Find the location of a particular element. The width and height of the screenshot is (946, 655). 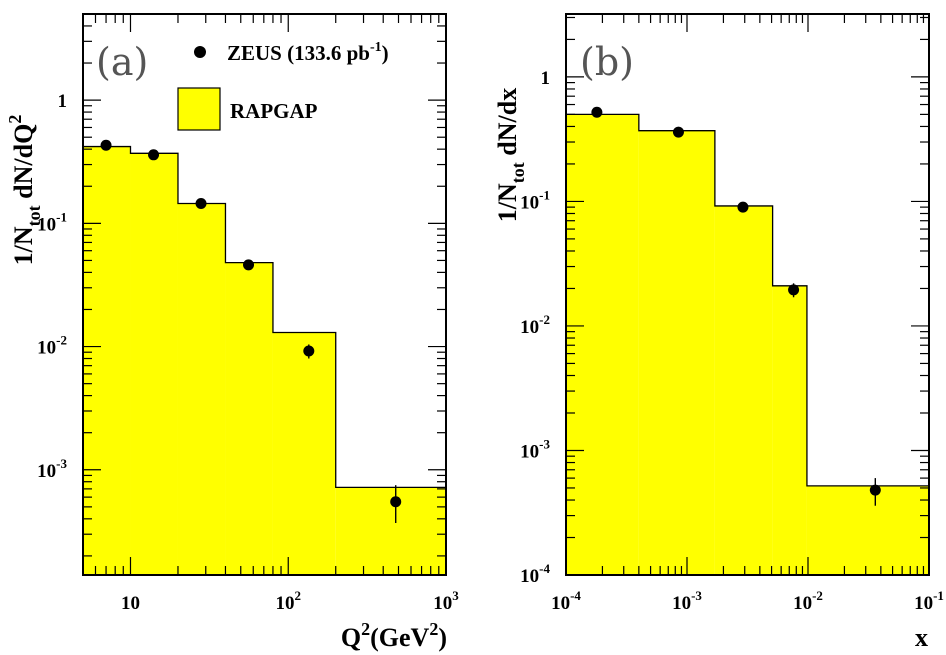

panel-a-tag: (a) is located at coordinates (122, 62).